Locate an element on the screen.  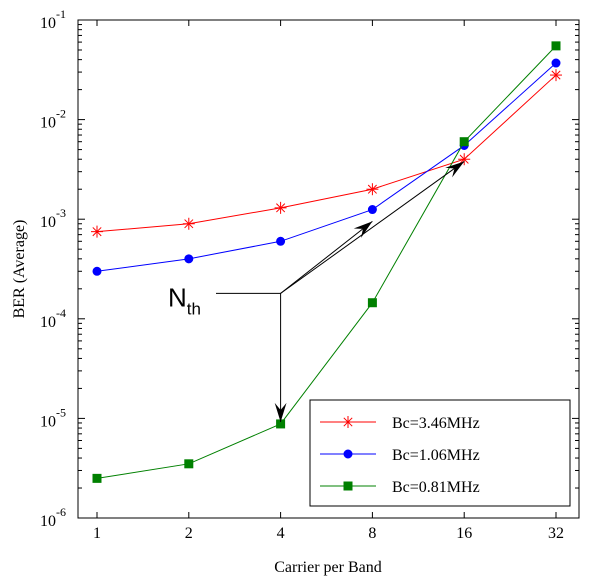
legend-label: Bc=1.06MHz is located at coordinates (436, 455).